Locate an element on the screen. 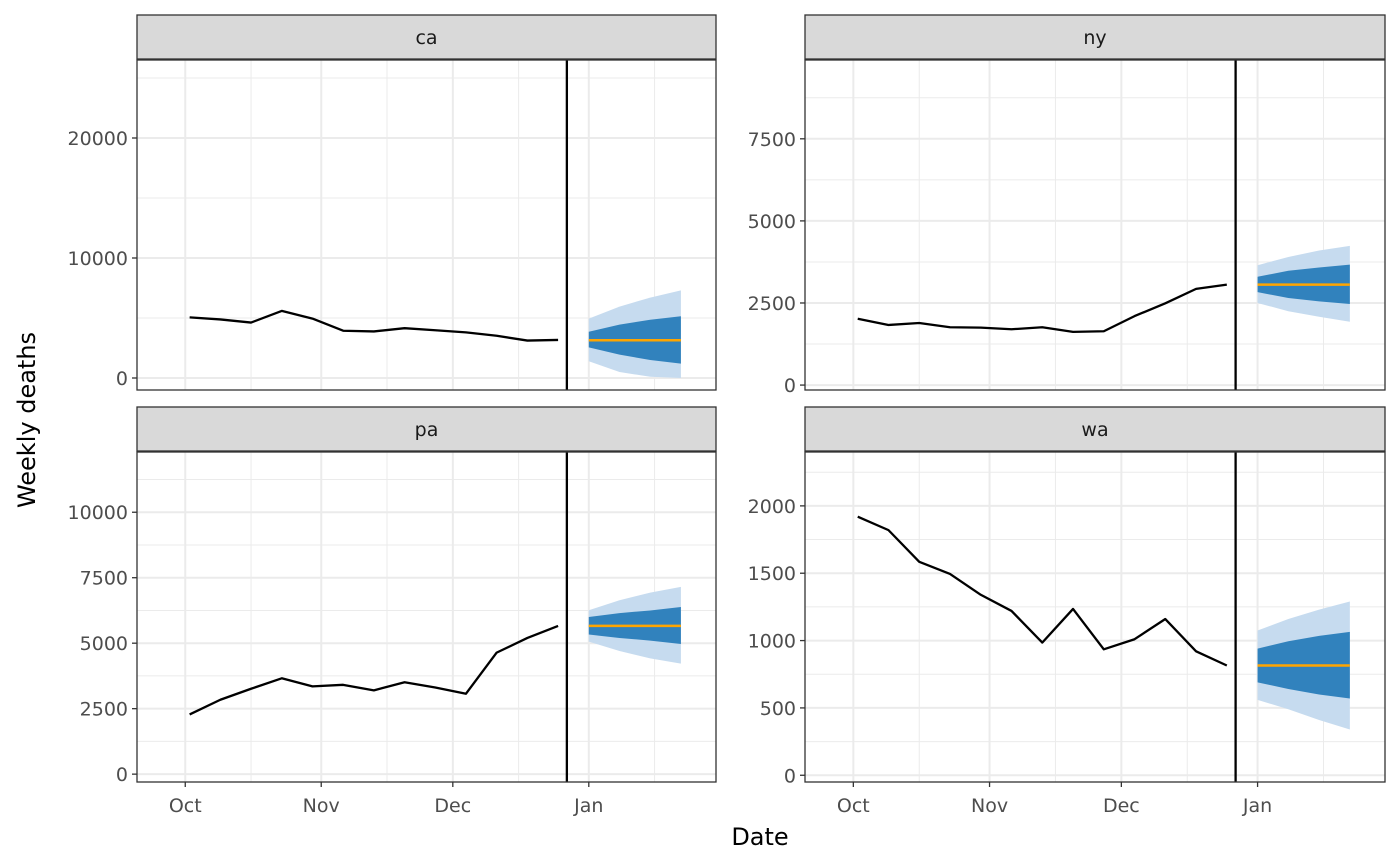 This screenshot has width=1400, height=866. y-tick-label: 20000 is located at coordinates (98, 139).